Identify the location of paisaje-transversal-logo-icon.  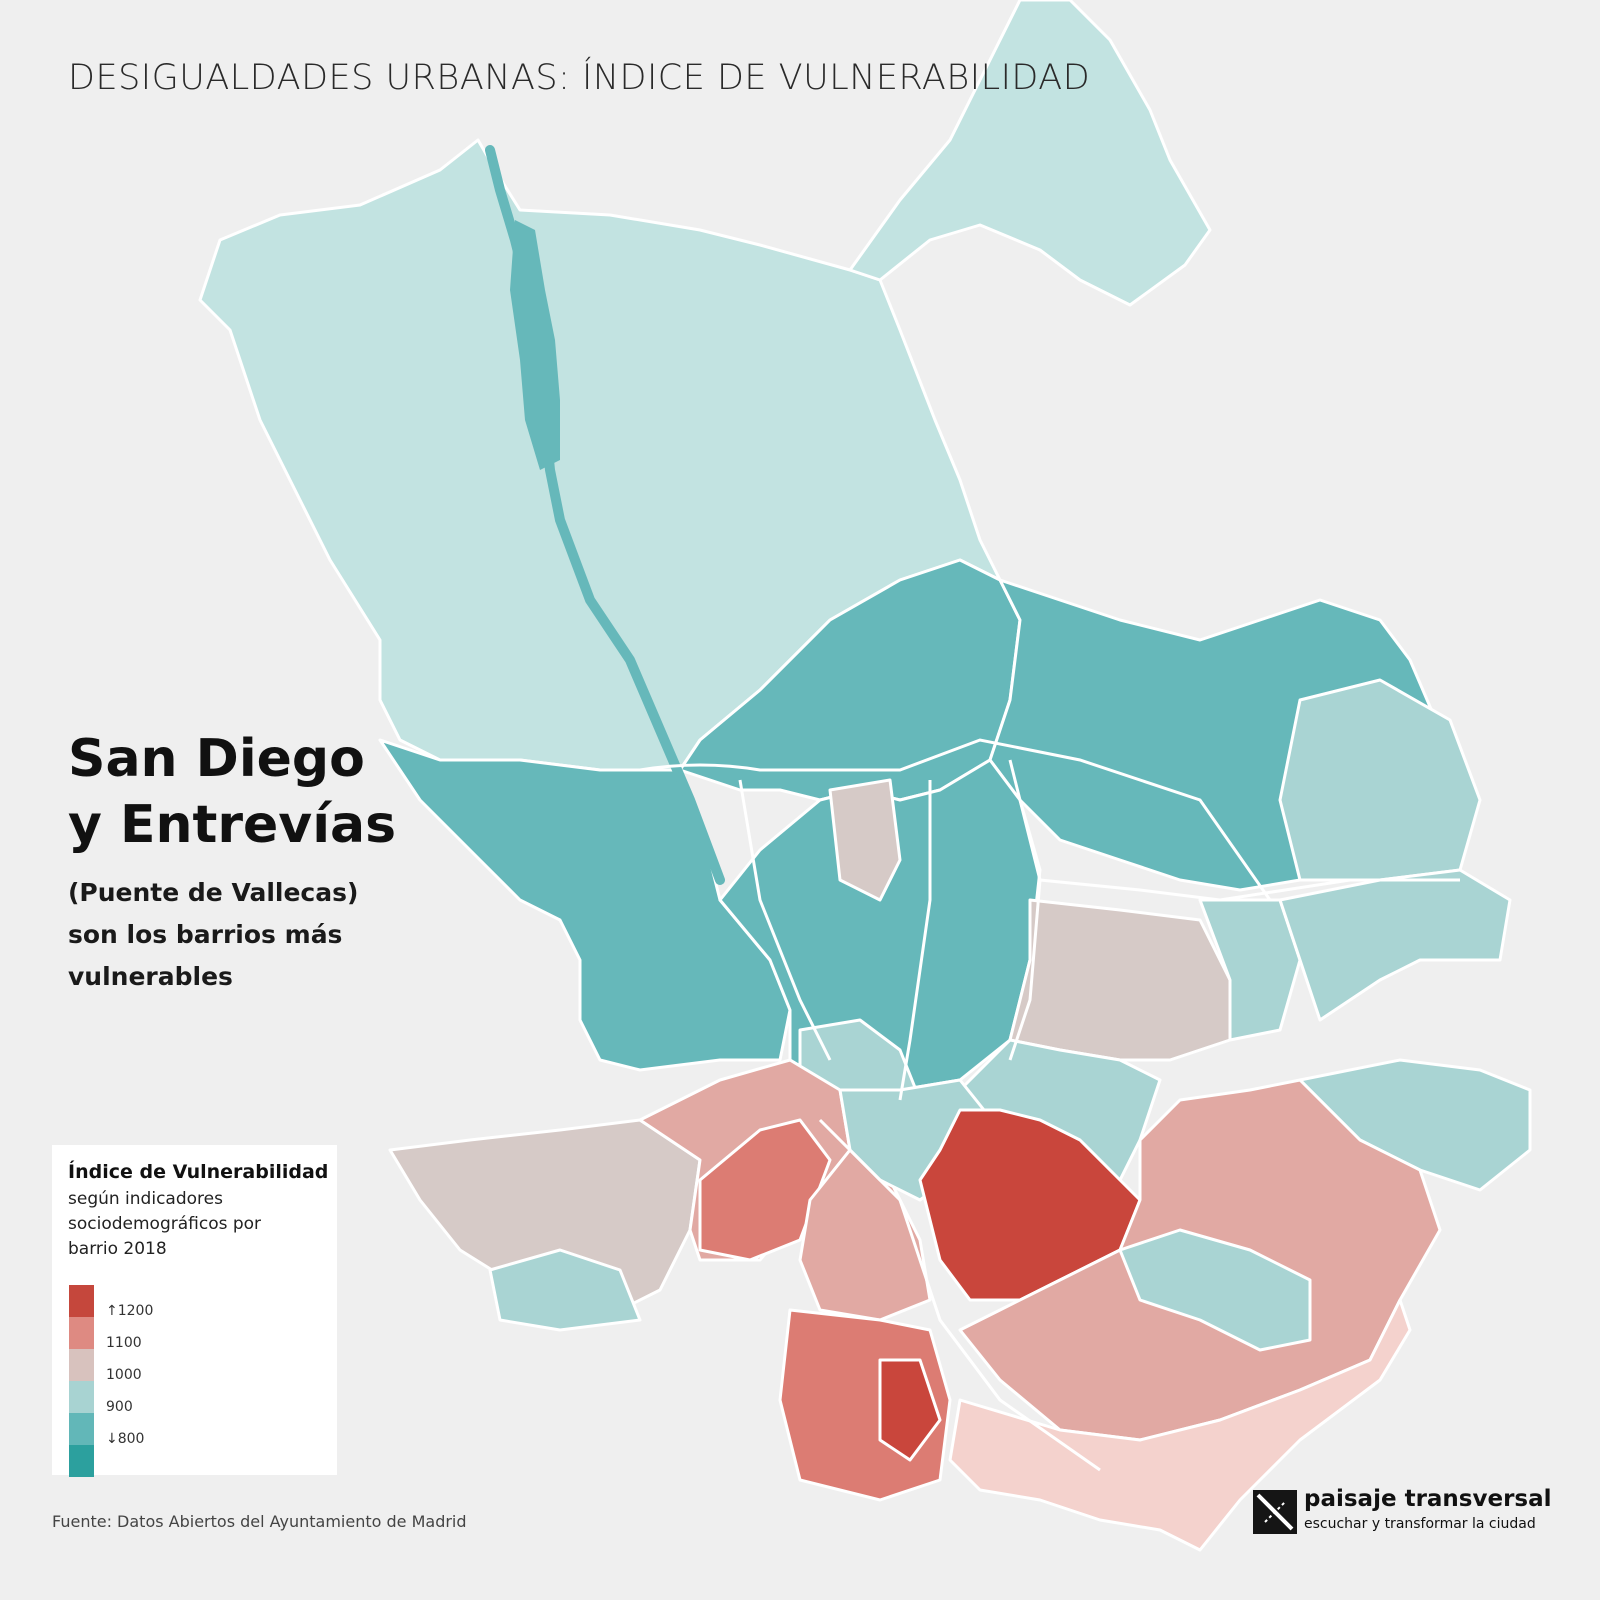
(1275, 1512).